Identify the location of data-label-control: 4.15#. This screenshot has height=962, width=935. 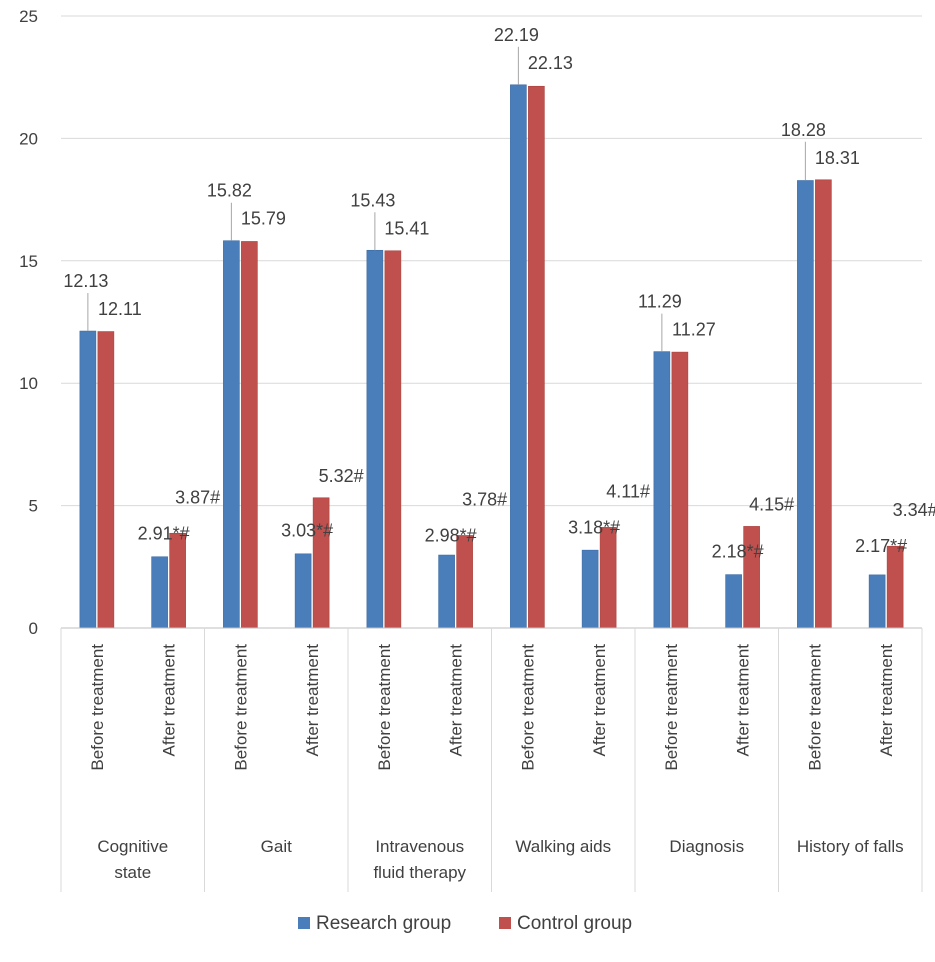
(771, 504).